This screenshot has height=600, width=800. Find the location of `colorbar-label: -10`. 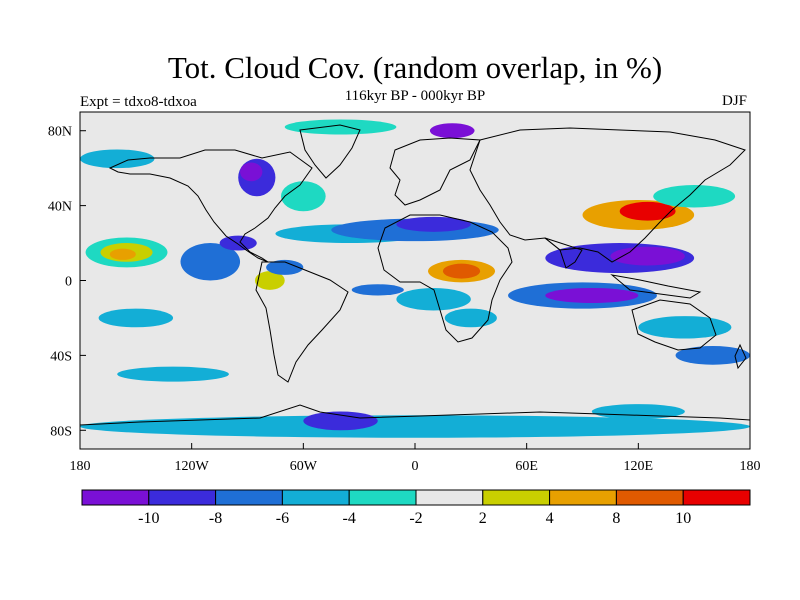

colorbar-label: -10 is located at coordinates (148, 518).